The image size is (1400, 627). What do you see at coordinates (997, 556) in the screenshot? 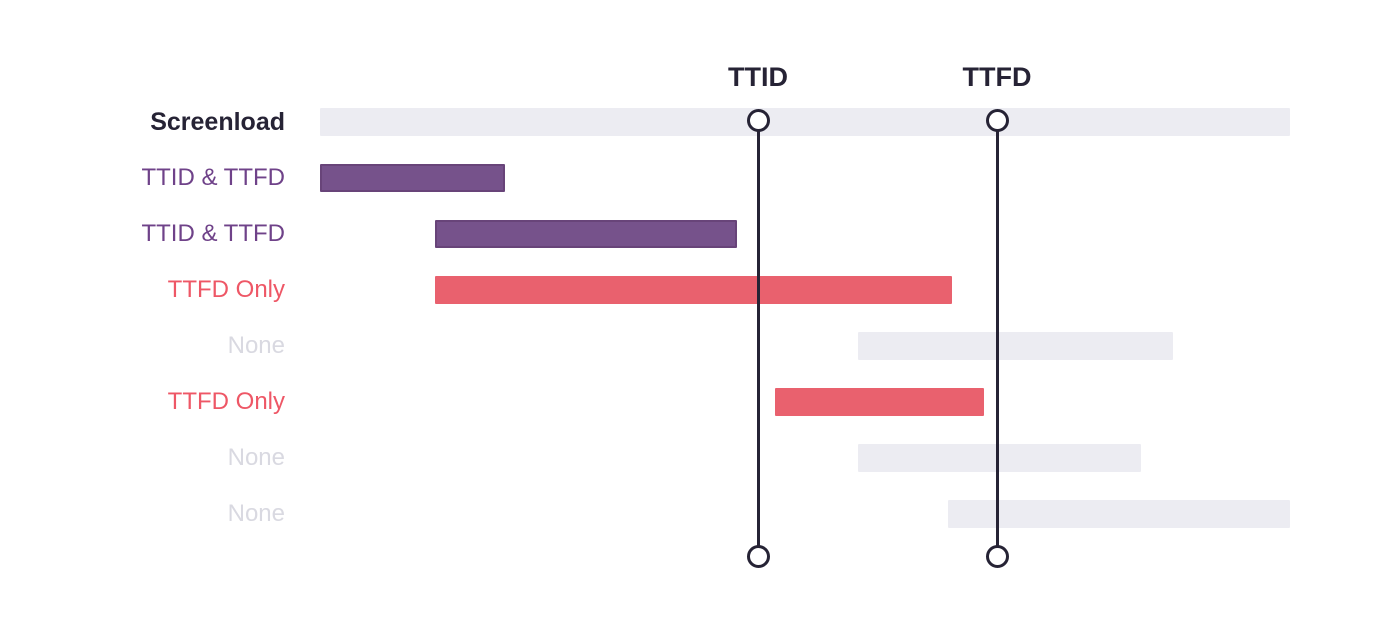
I see `marker-bottom-circle-ttfd` at bounding box center [997, 556].